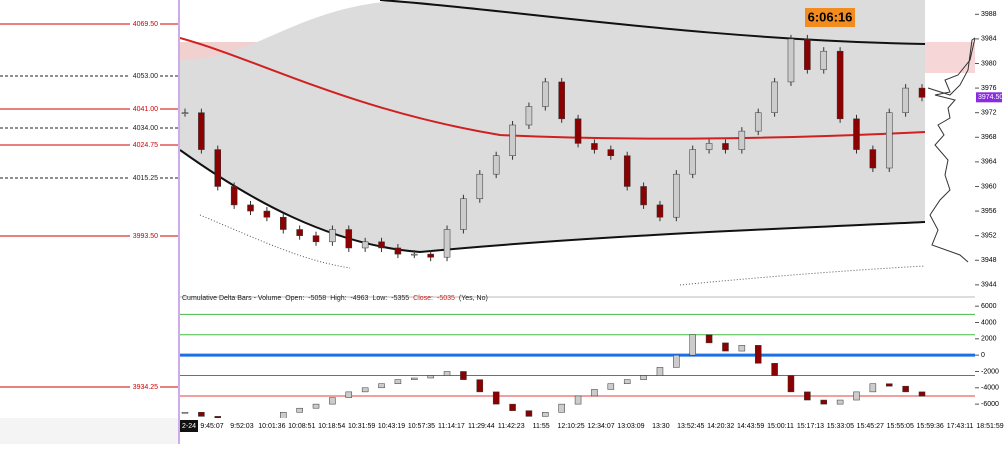 Image resolution: width=1005 pixels, height=449 pixels. I want to click on time-label: 10:18:54, so click(331, 426).